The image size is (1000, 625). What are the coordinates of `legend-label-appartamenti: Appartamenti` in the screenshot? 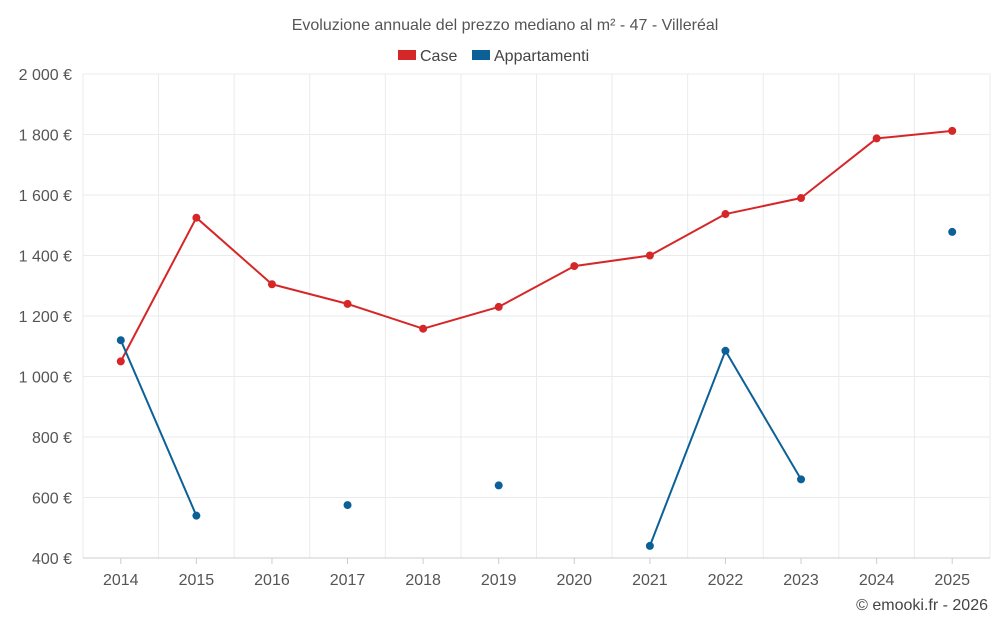 It's located at (541, 56).